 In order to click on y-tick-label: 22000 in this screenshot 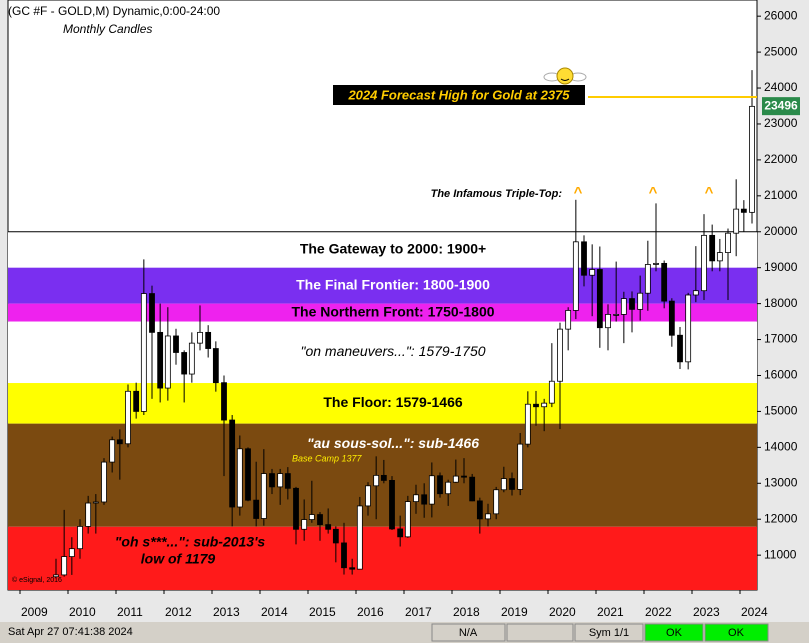, I will do `click(781, 159)`.